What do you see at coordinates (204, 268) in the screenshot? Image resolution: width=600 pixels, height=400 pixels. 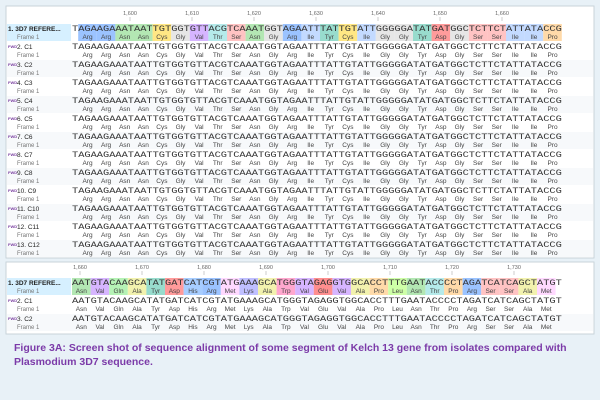 I see `ruler-label: 1,680` at bounding box center [204, 268].